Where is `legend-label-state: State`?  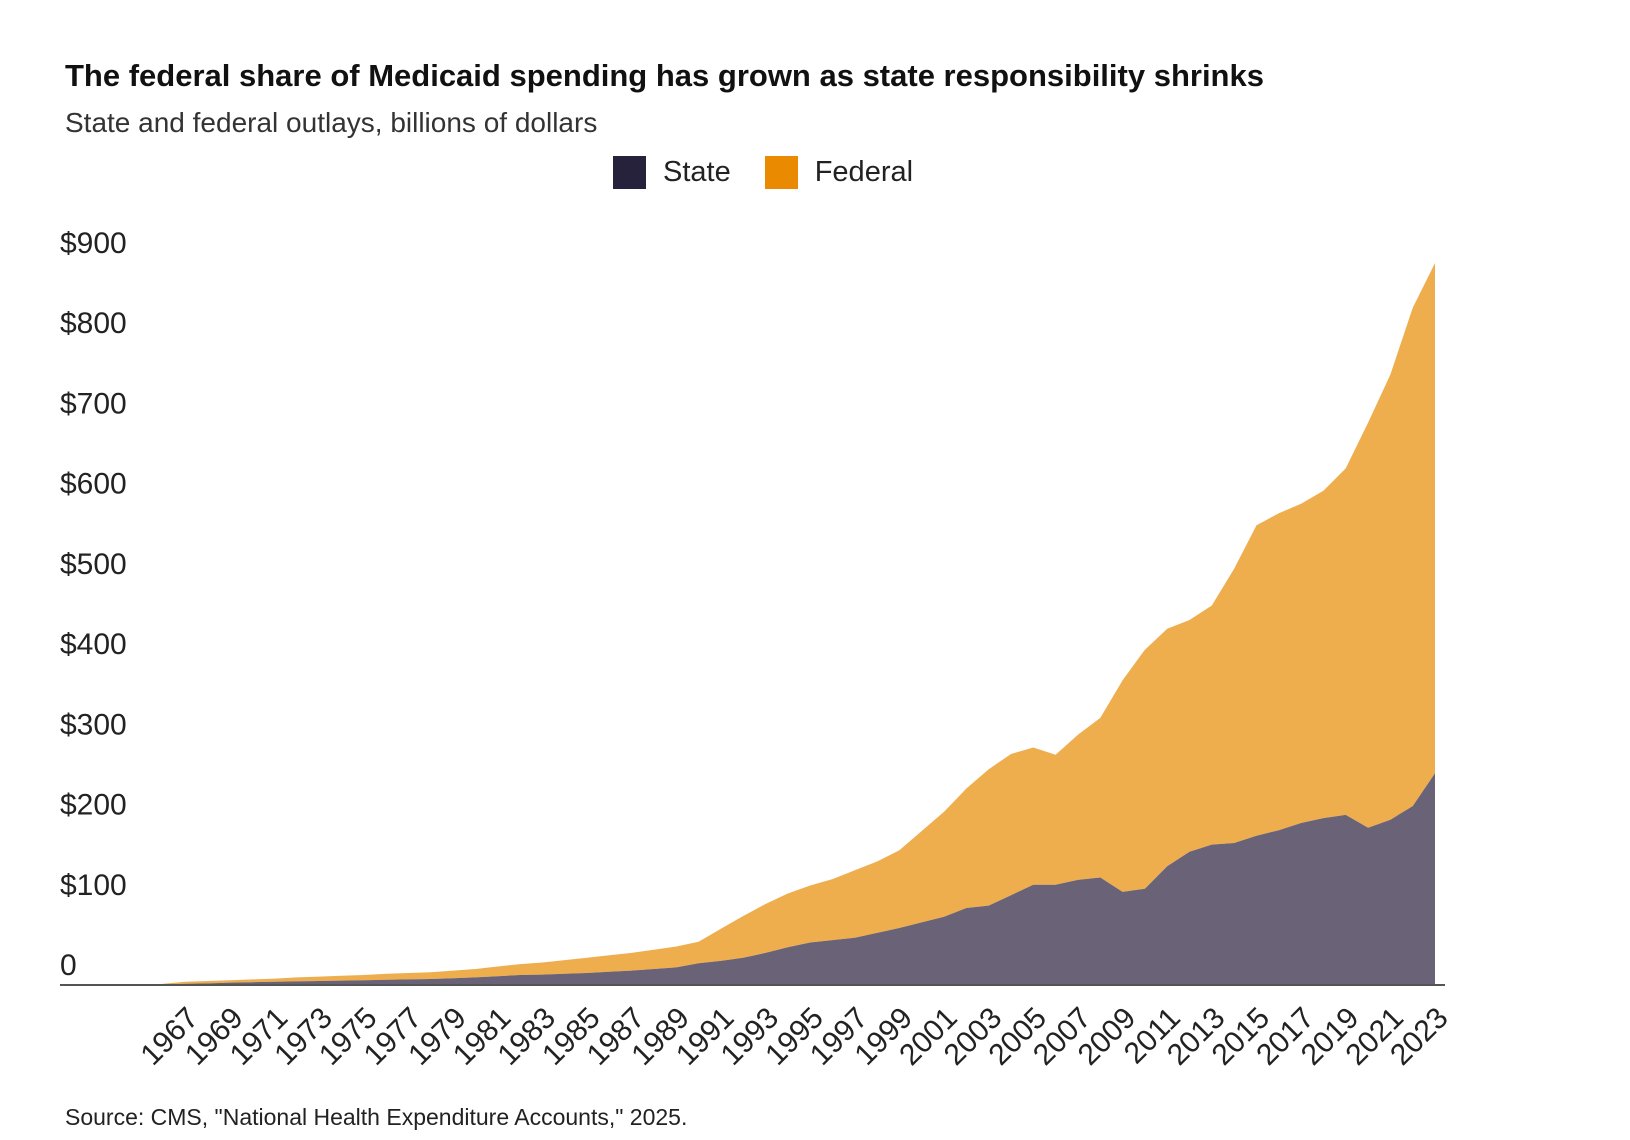
legend-label-state: State is located at coordinates (697, 172).